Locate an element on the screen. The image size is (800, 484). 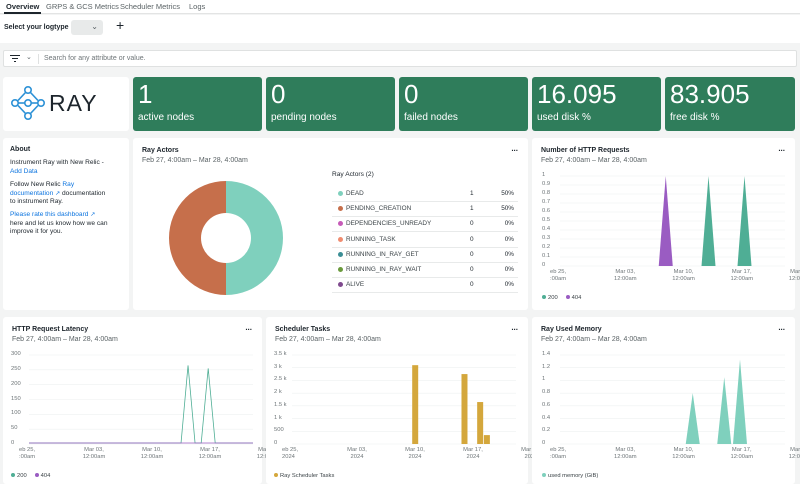
stat-used-disk: 16.095 used disk % is located at coordinates (596, 104).